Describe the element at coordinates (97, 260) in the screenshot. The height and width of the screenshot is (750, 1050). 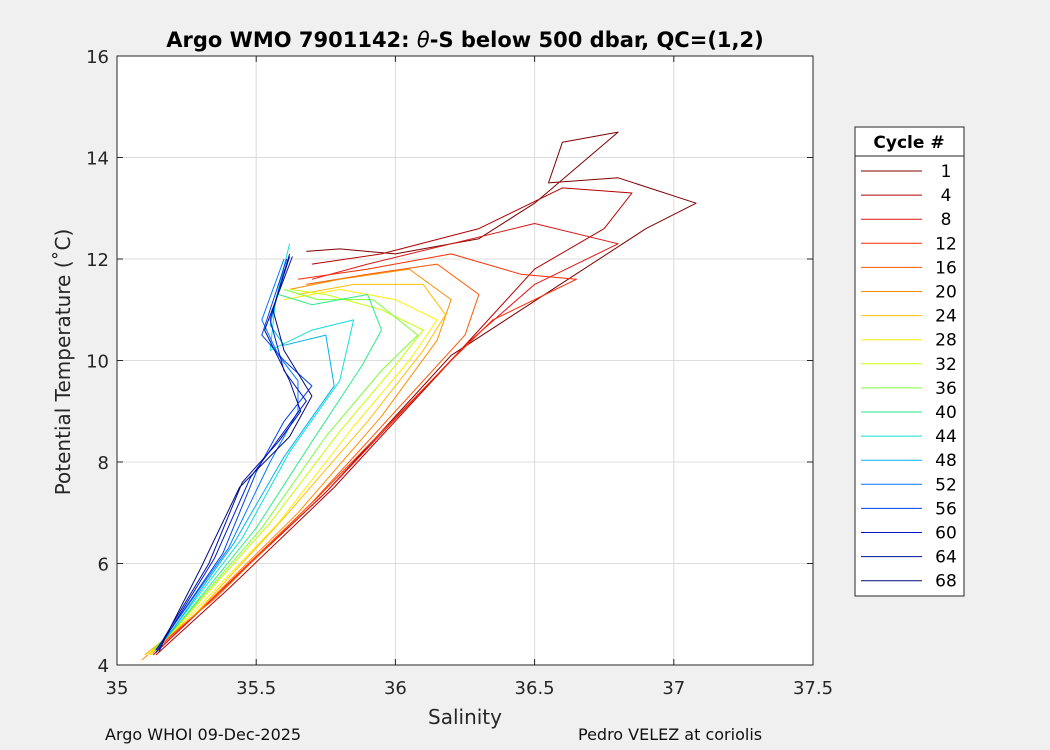
I see `y-tick-label: 12` at that location.